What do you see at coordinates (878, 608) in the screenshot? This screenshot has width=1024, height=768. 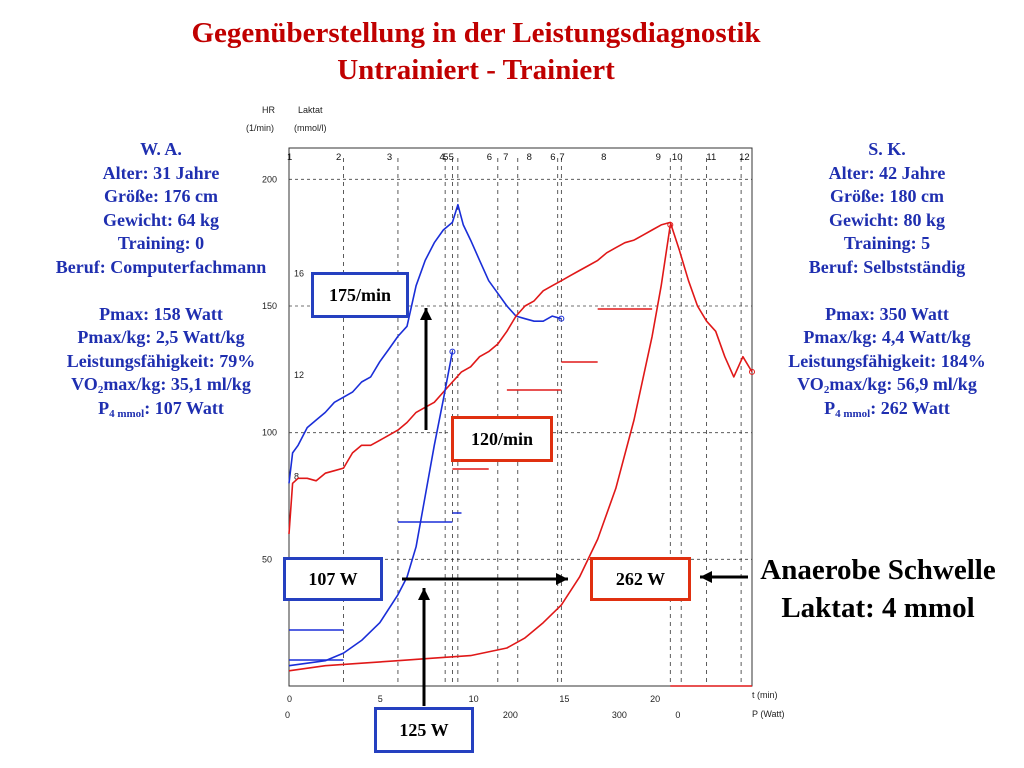 I see `anaerobic-line2: Laktat: 4 mmol` at bounding box center [878, 608].